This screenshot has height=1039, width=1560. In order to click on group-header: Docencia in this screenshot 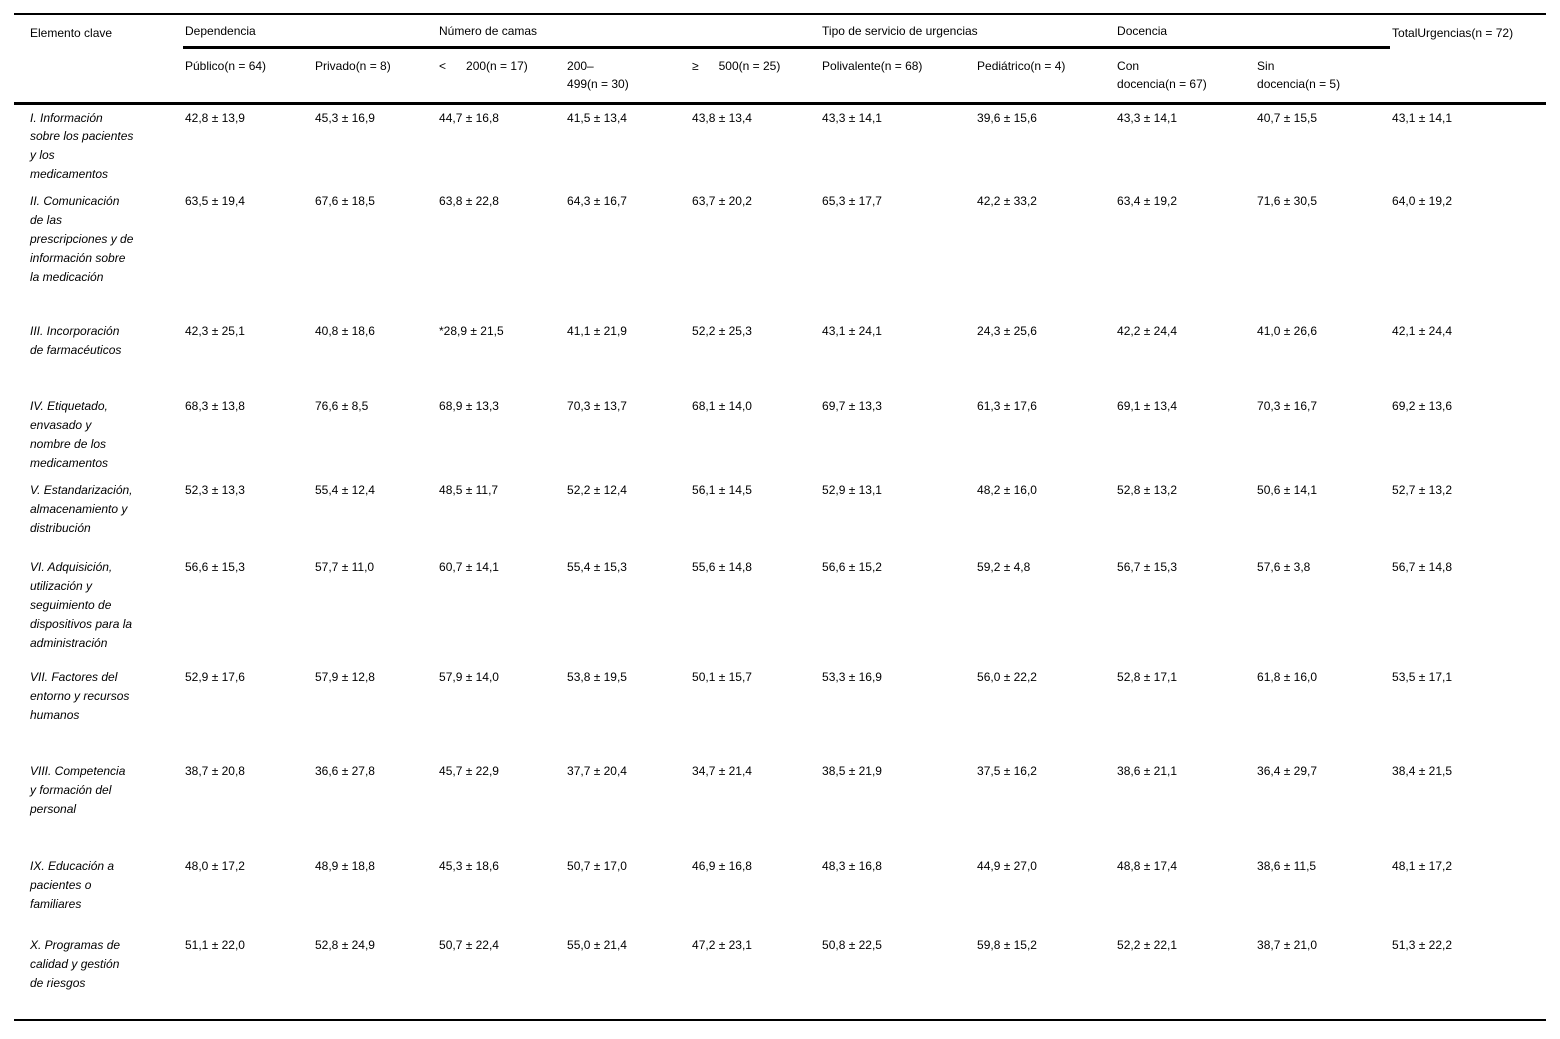, I will do `click(1253, 31)`.